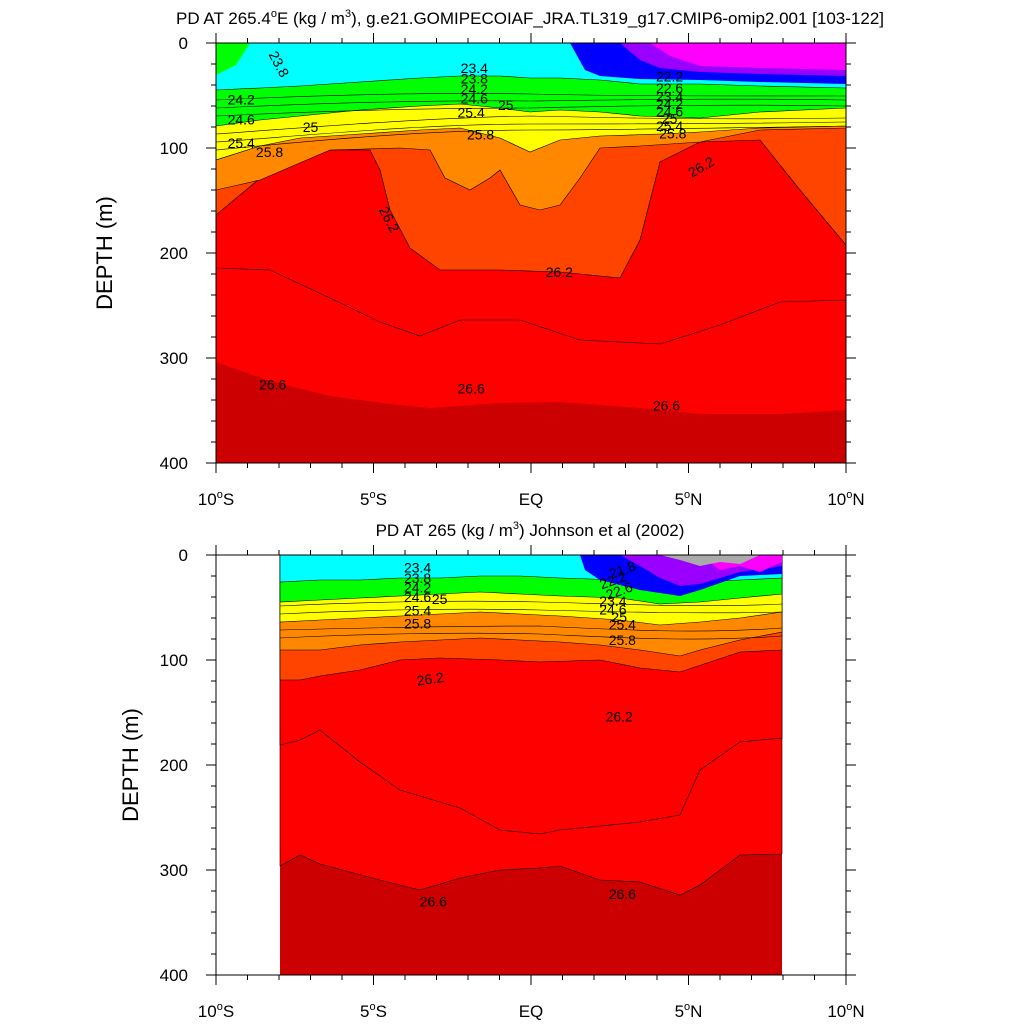 This screenshot has height=1024, width=1024. Describe the element at coordinates (104, 253) in the screenshot. I see `panel-model-ylabel: DEPTH (m)` at that location.